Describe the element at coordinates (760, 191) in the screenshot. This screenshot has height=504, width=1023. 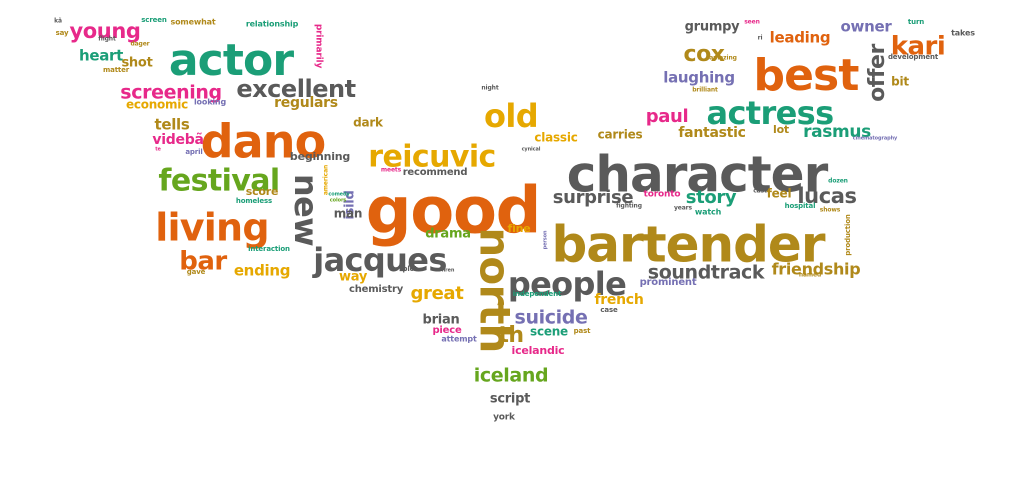
I see `word-cast: cast` at that location.